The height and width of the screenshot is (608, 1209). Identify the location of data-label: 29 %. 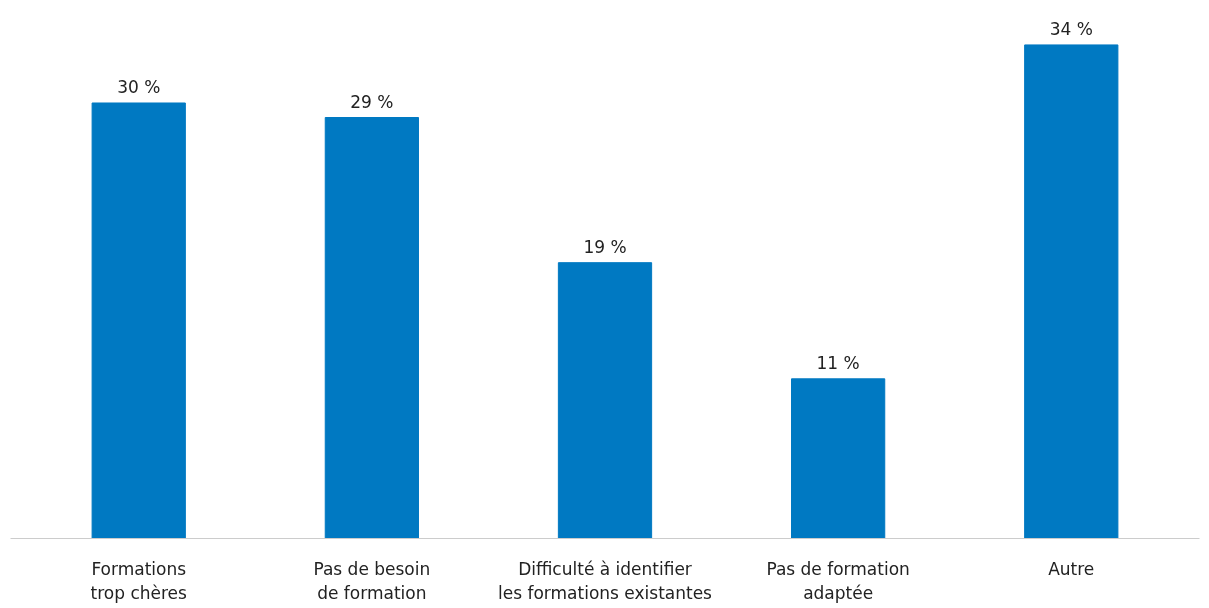
(372, 101).